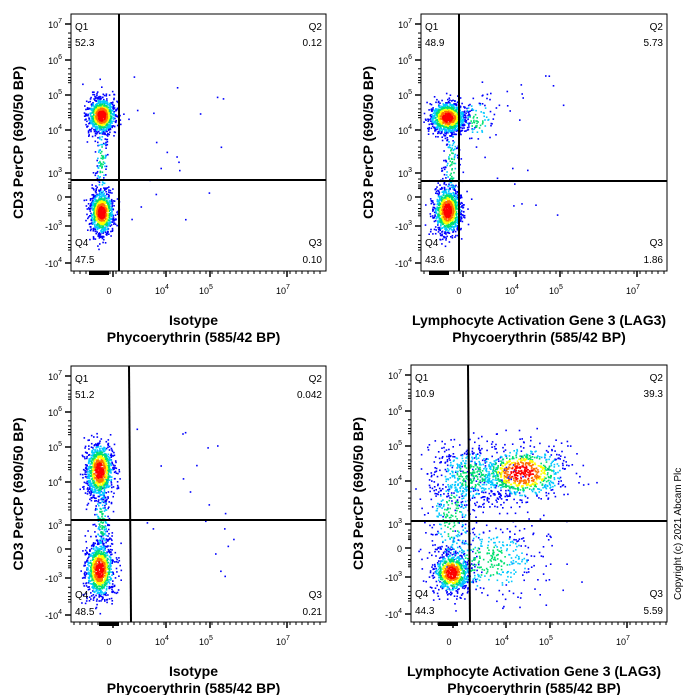 Image resolution: width=698 pixels, height=695 pixels. I want to click on x-axis-label: Isotype, so click(193, 320).